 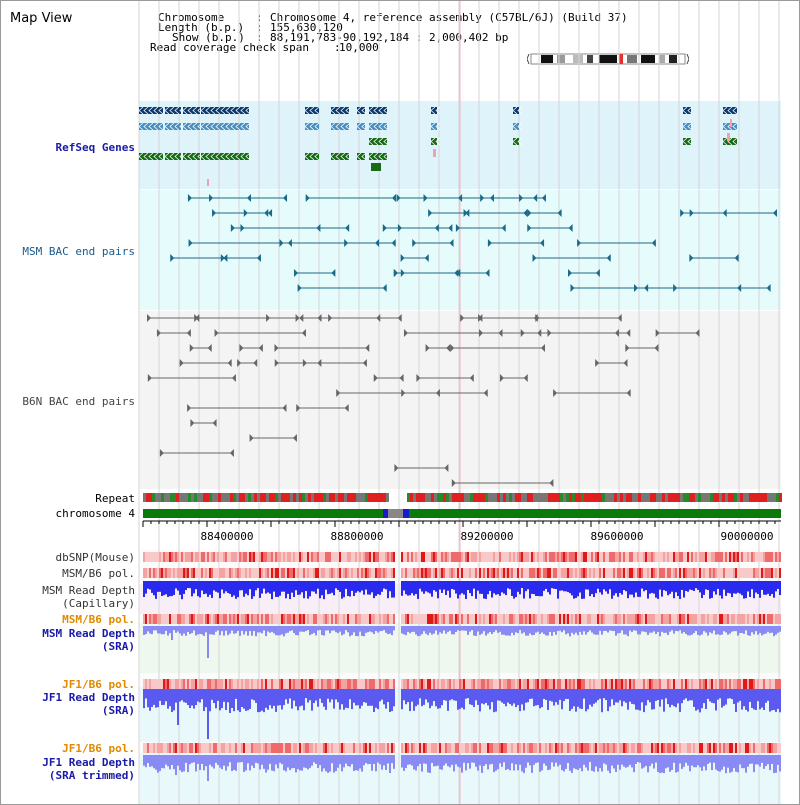 What do you see at coordinates (95, 557) in the screenshot?
I see `track-label-dbsnp: dbSNP(Mouse)` at bounding box center [95, 557].